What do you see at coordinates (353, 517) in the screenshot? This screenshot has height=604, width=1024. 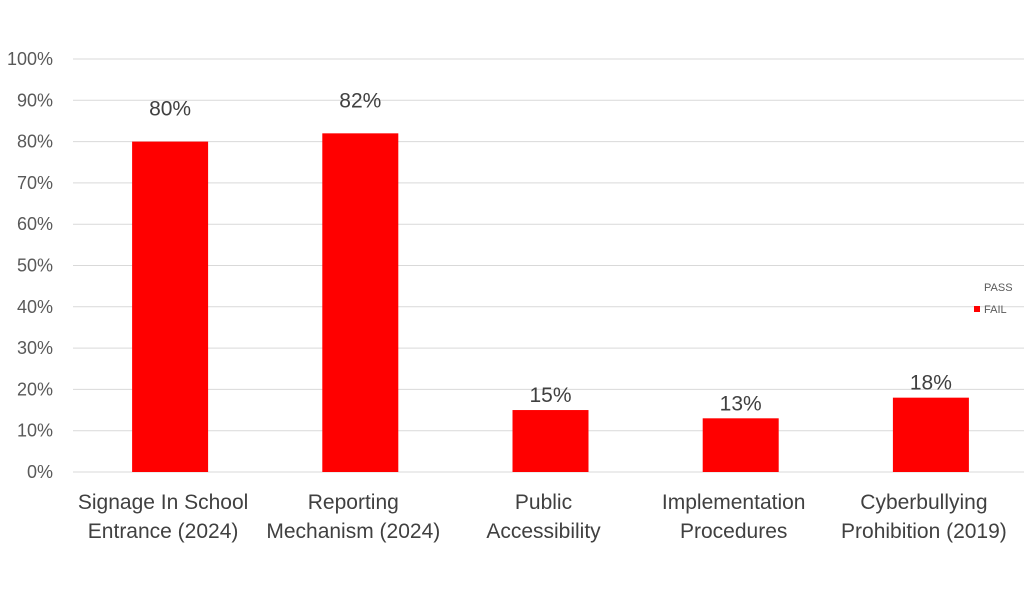 I see `x-tick-label: Reporting Mechanism (2024)` at bounding box center [353, 517].